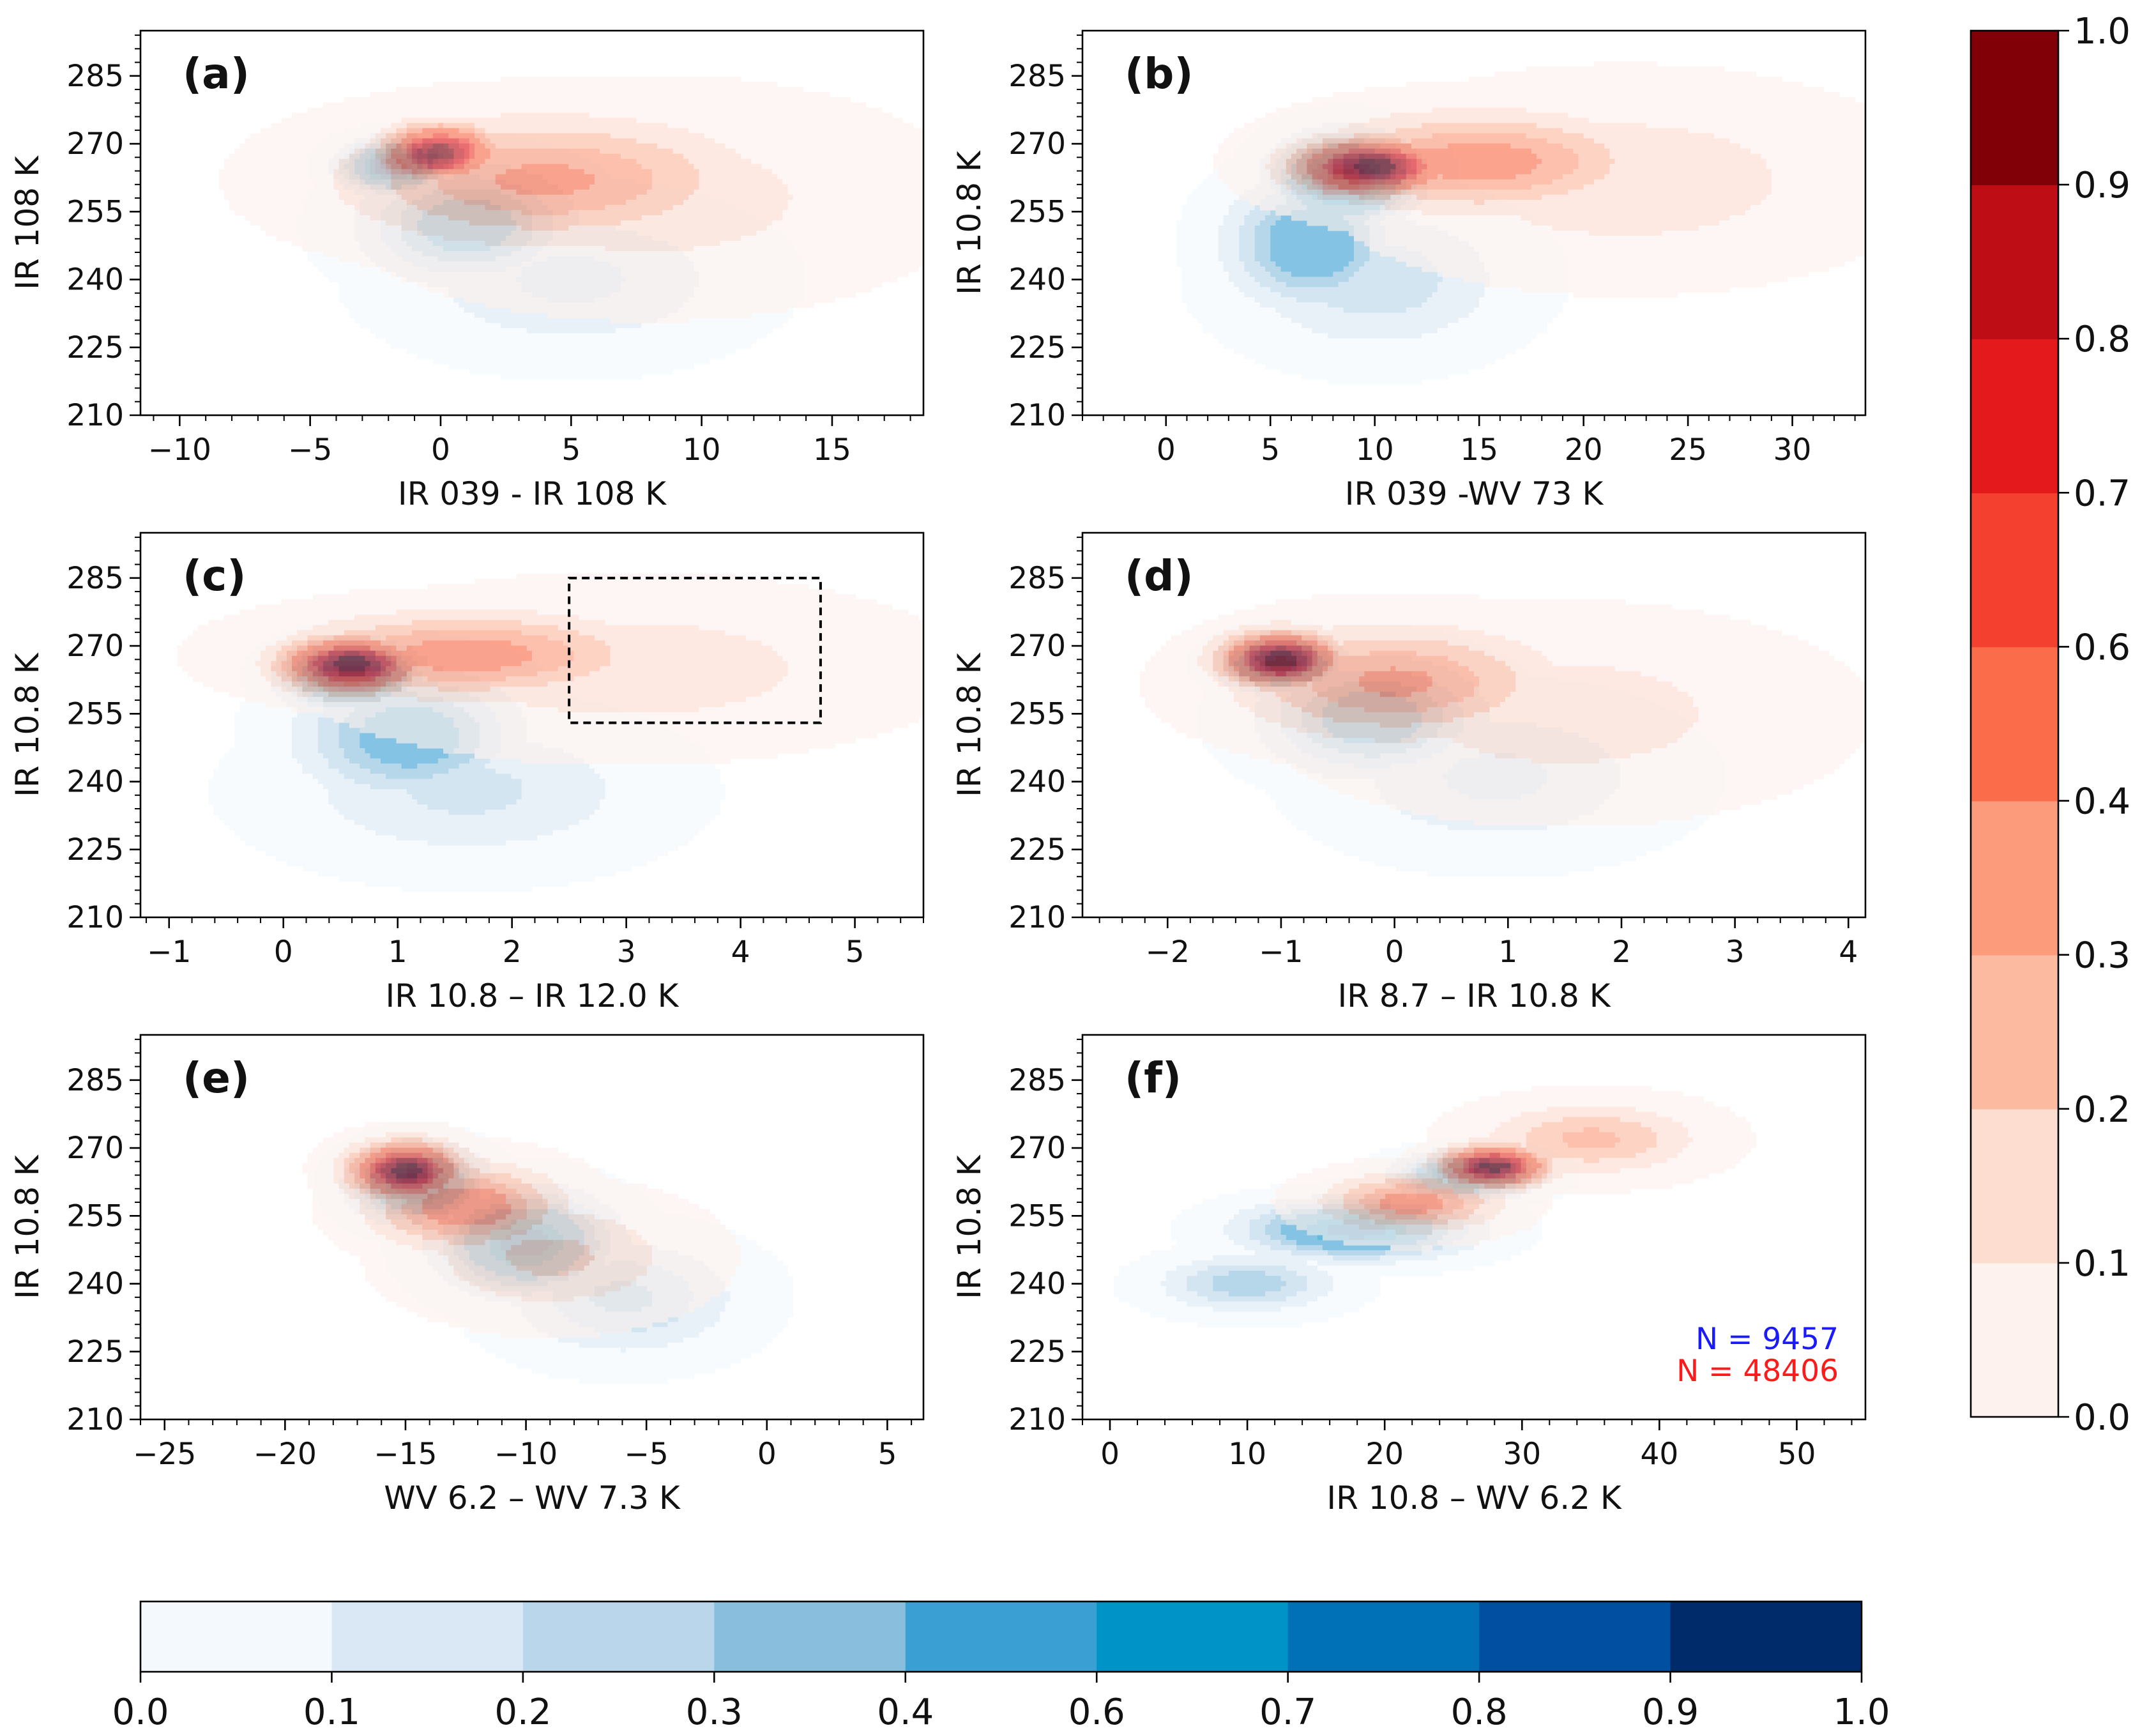 The height and width of the screenshot is (1735, 2156). I want to click on x-tick-label: 15, so click(832, 450).